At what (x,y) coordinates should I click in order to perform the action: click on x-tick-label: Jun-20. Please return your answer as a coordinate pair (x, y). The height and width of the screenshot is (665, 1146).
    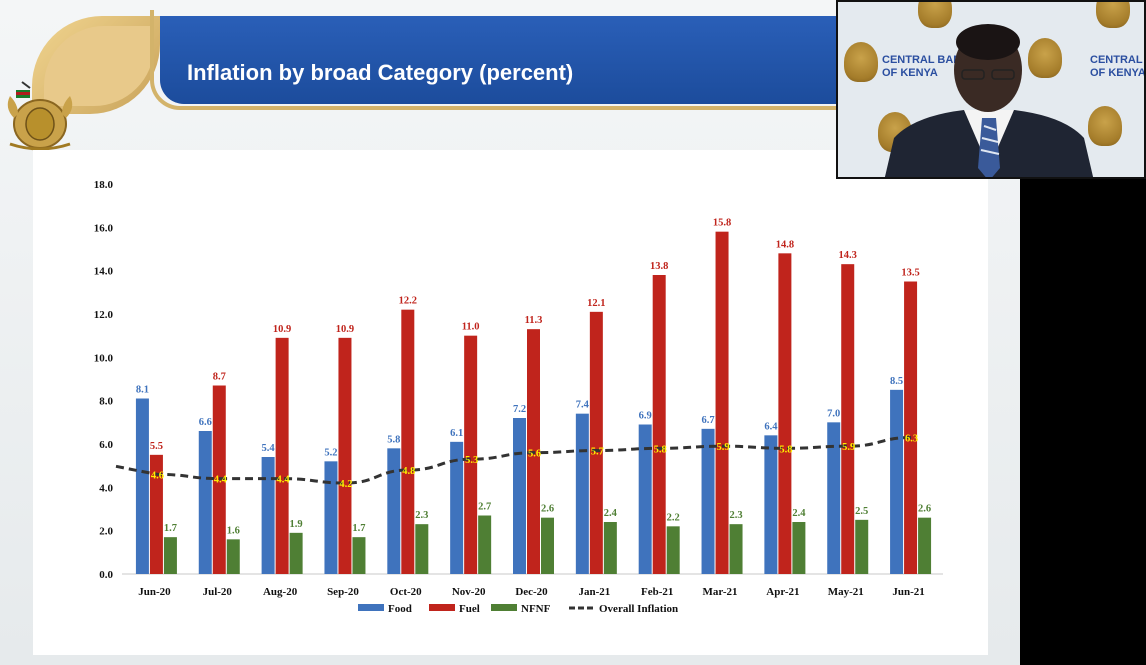
    Looking at the image, I should click on (154, 592).